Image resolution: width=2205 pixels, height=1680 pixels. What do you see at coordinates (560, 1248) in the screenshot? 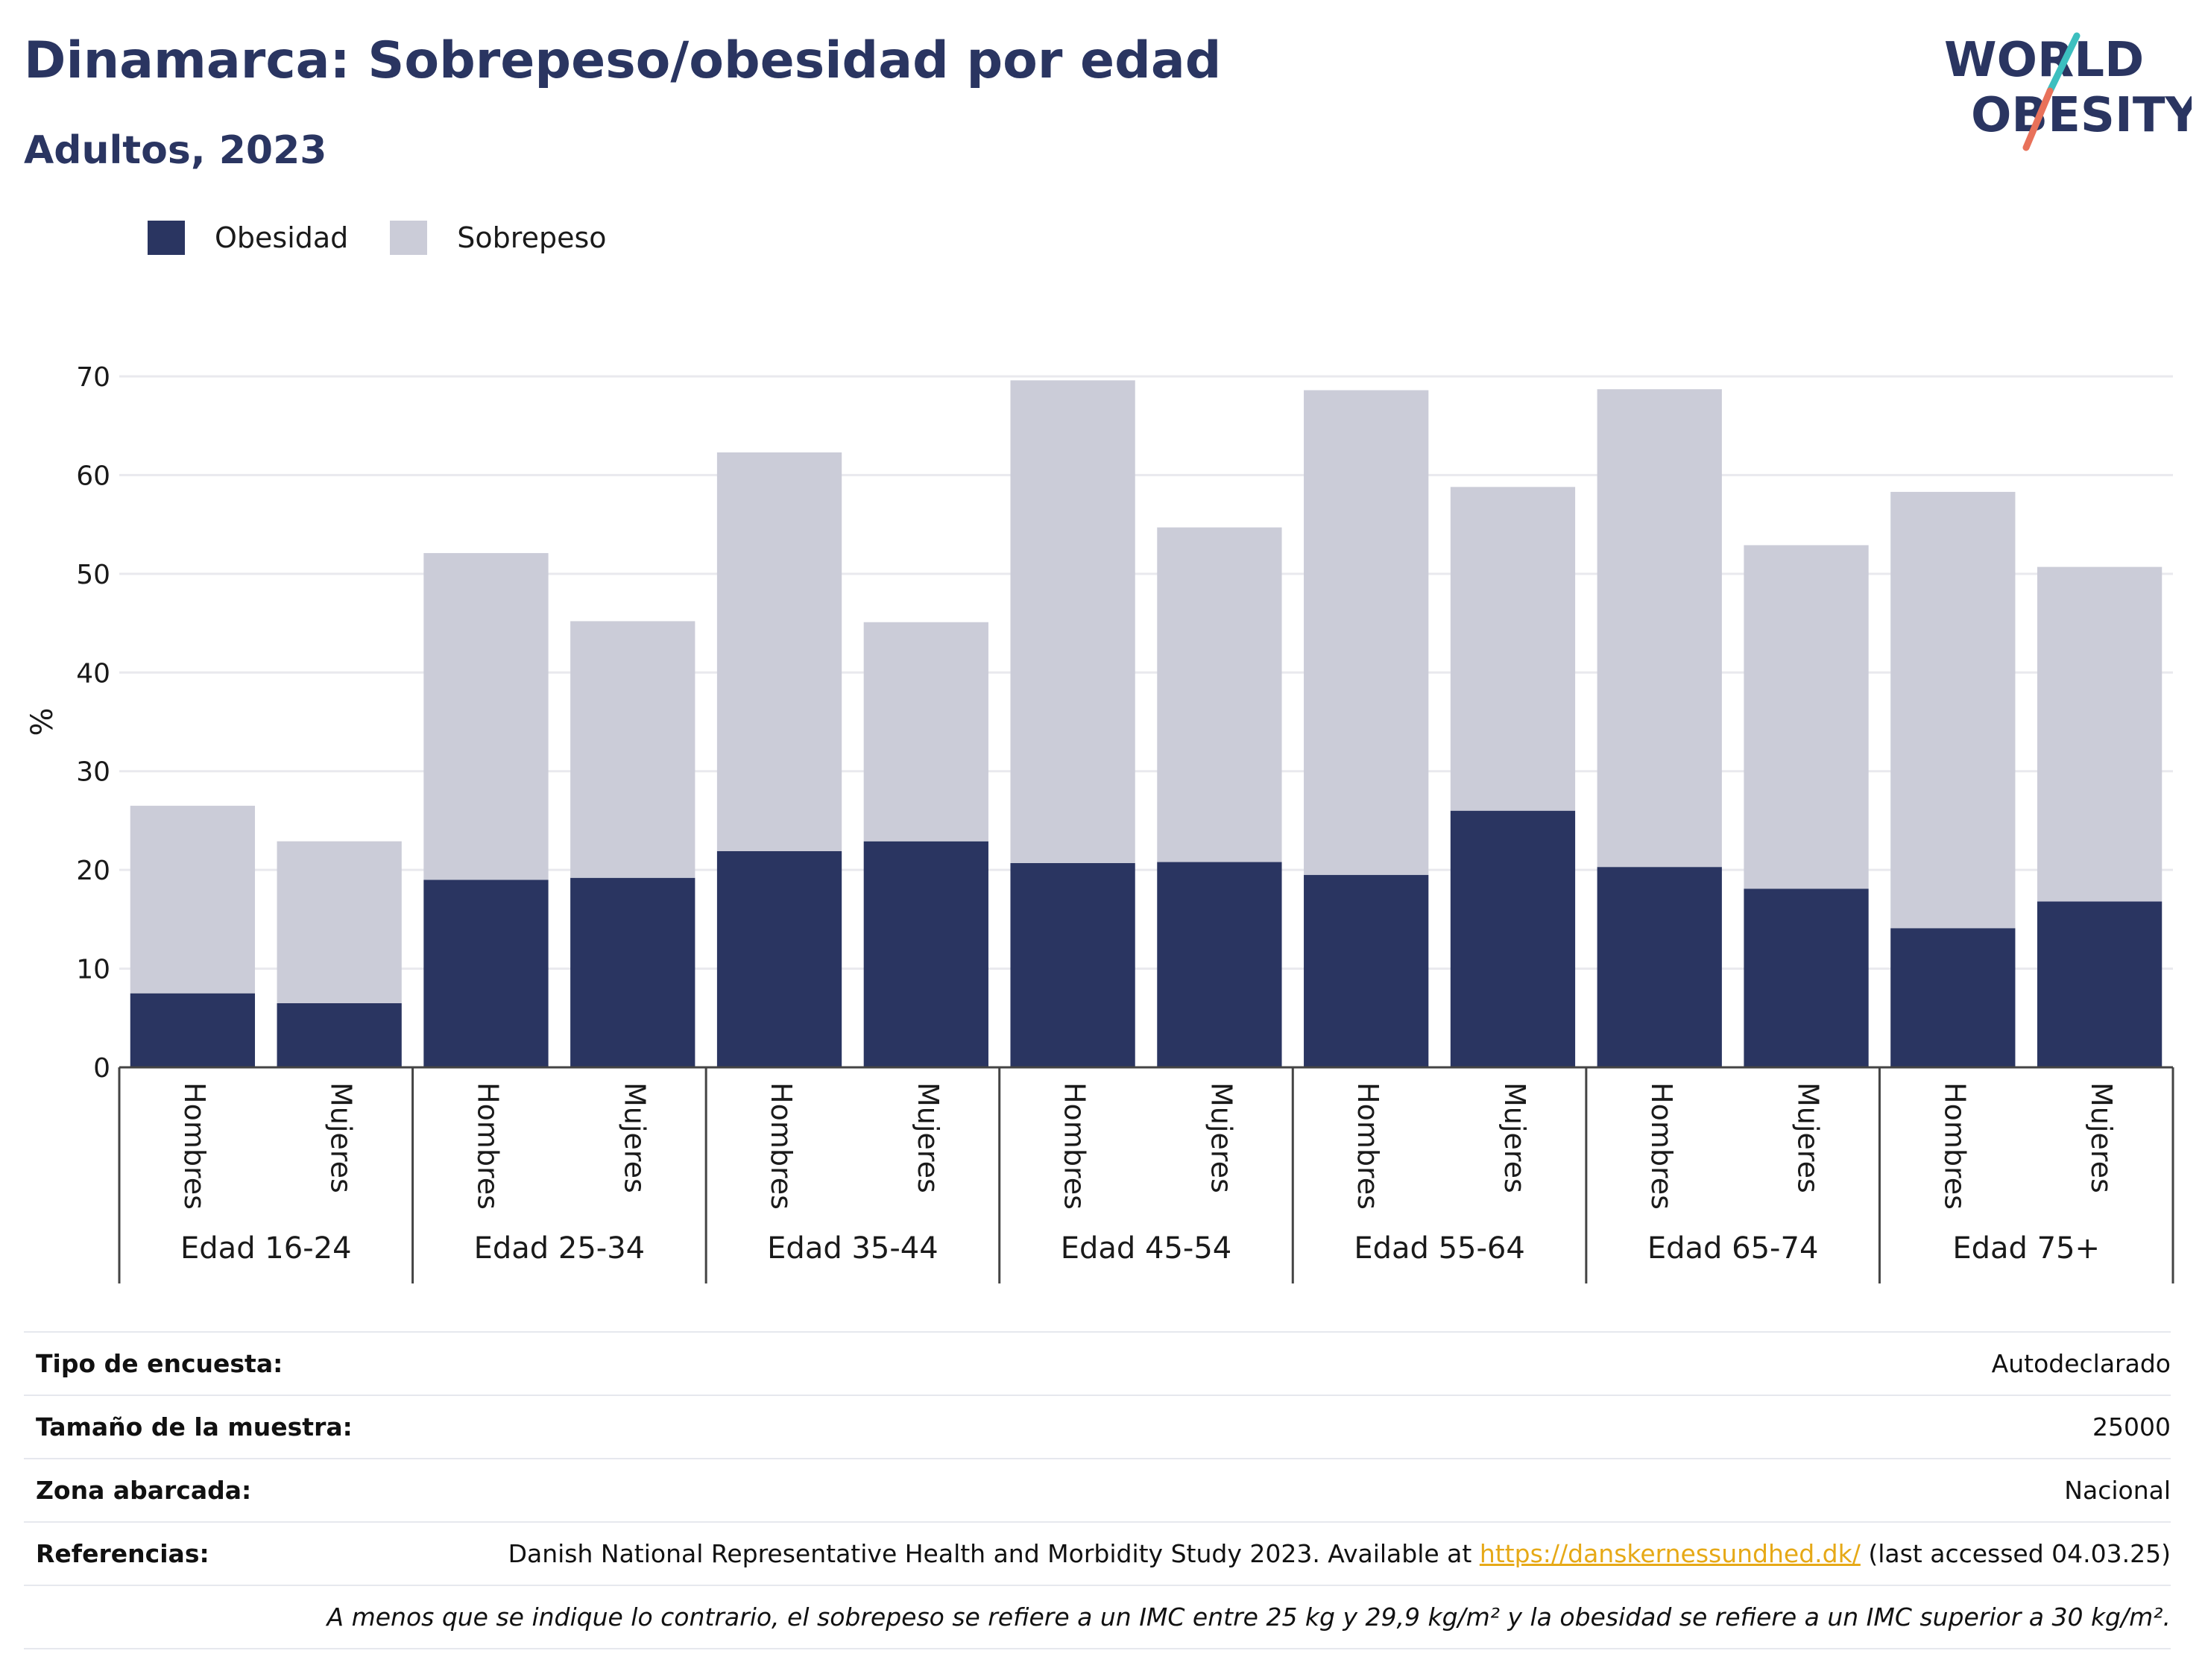
I see `group-label: Edad 25-34` at bounding box center [560, 1248].